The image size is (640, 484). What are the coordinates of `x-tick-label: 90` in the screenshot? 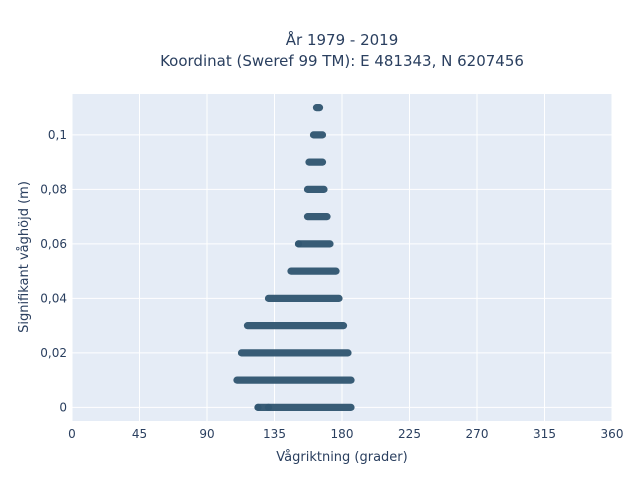 It's located at (206, 434).